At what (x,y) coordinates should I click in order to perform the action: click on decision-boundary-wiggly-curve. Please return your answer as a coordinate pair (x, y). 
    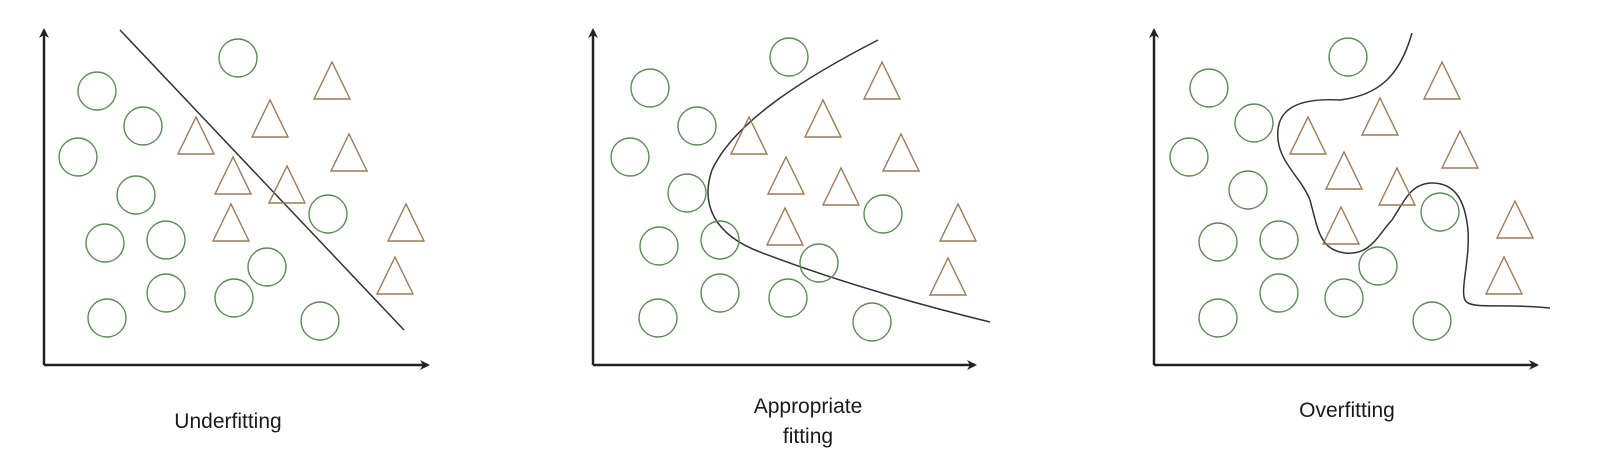
    Looking at the image, I should click on (1414, 170).